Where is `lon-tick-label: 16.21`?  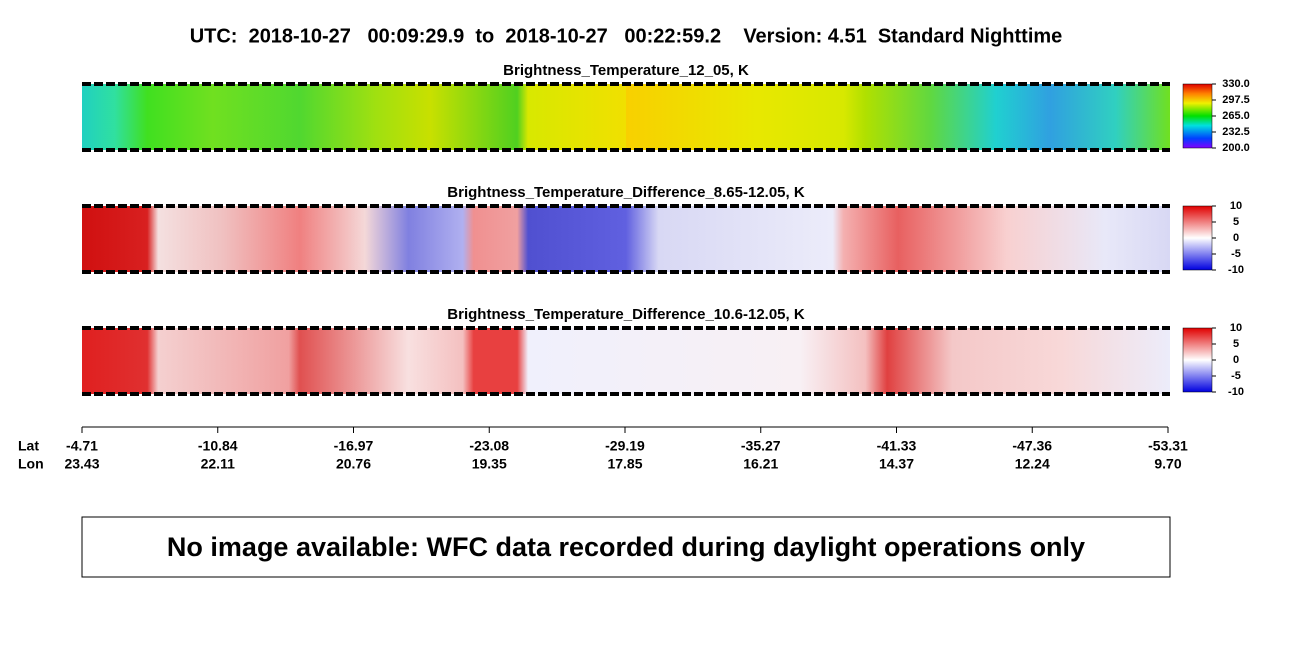 lon-tick-label: 16.21 is located at coordinates (760, 464).